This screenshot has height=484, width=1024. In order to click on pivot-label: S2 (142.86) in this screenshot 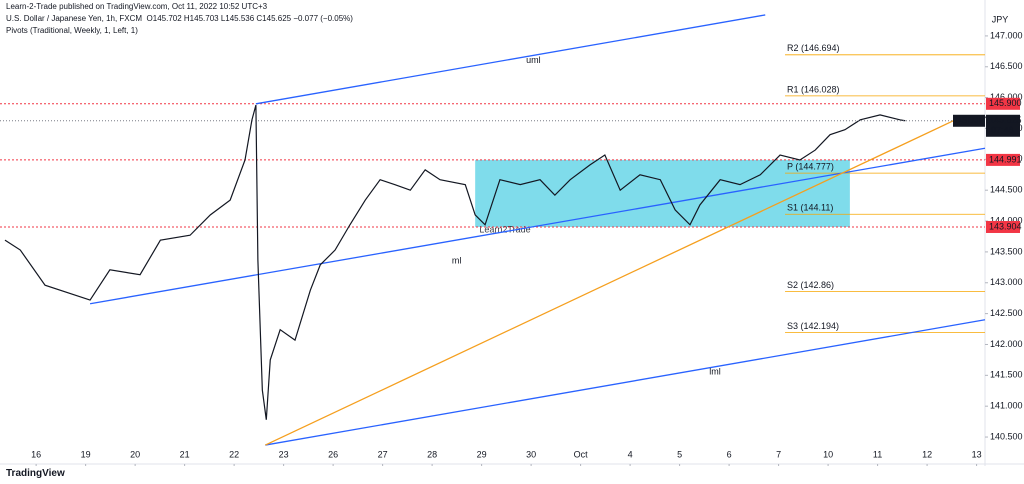, I will do `click(810, 285)`.